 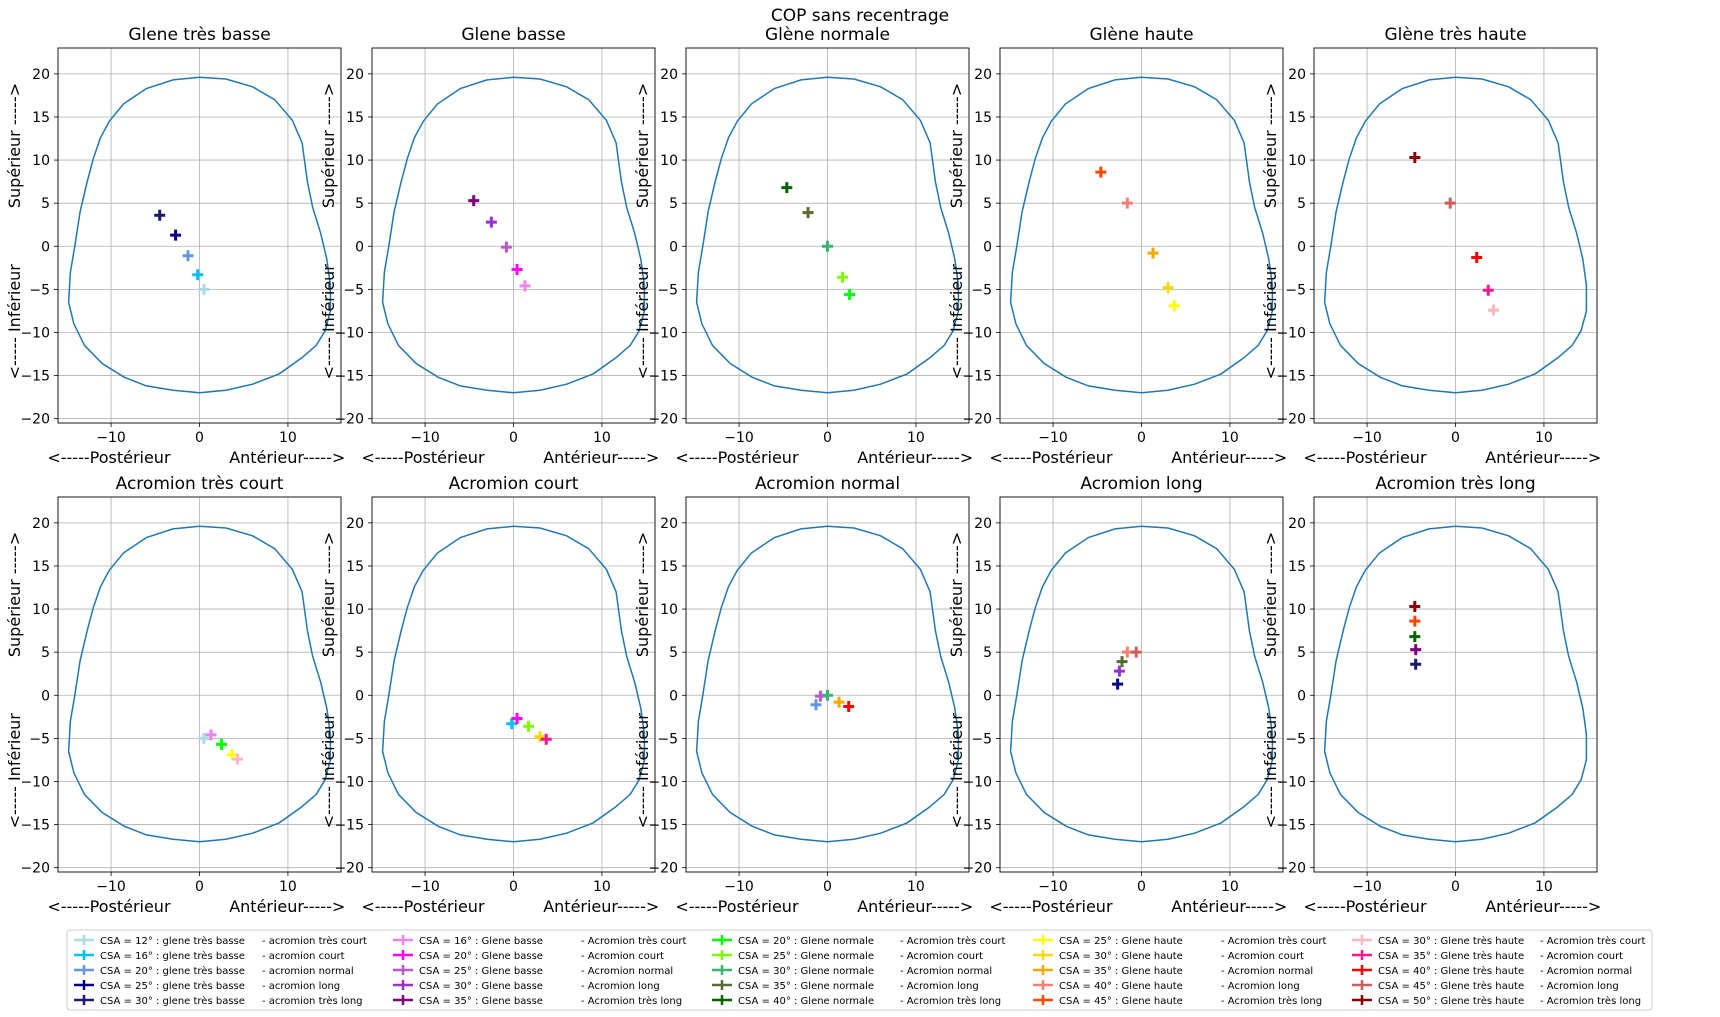 I want to click on legend-label: CSA = 25° : Glene normale, so click(x=806, y=956).